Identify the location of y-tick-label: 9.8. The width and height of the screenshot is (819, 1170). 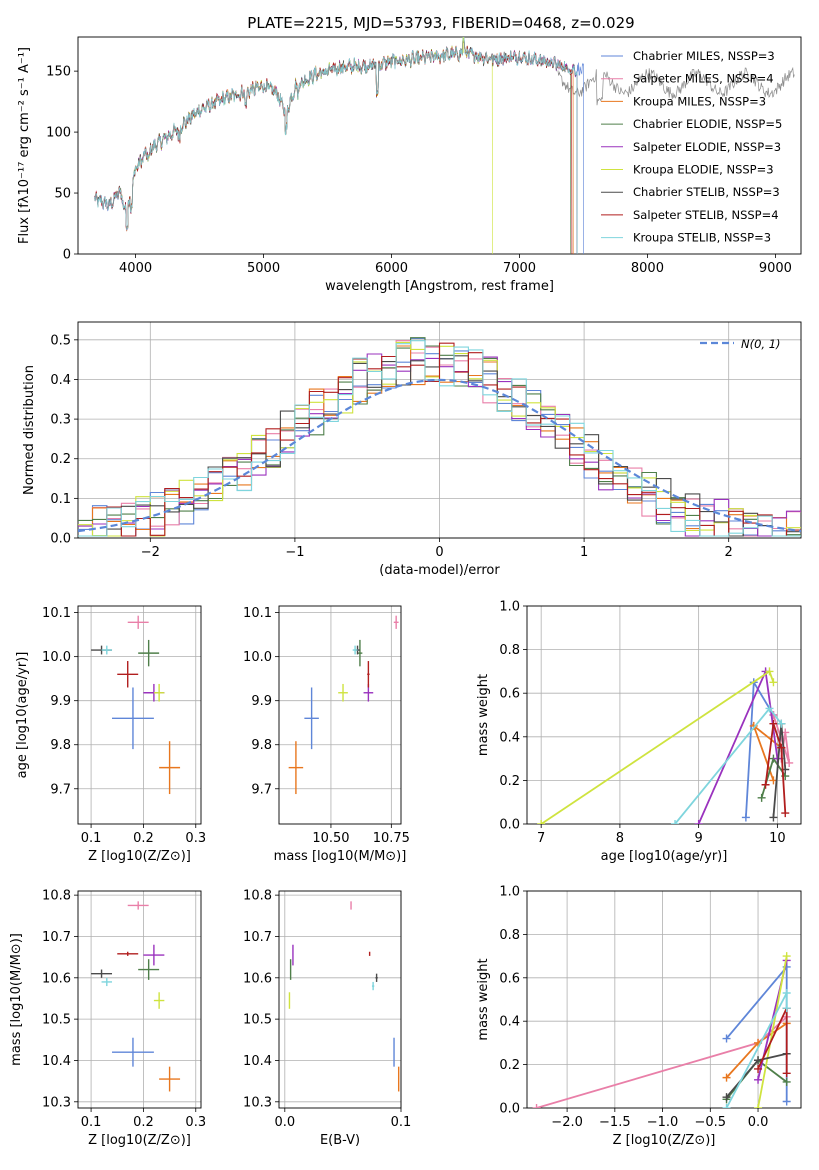
(60, 745).